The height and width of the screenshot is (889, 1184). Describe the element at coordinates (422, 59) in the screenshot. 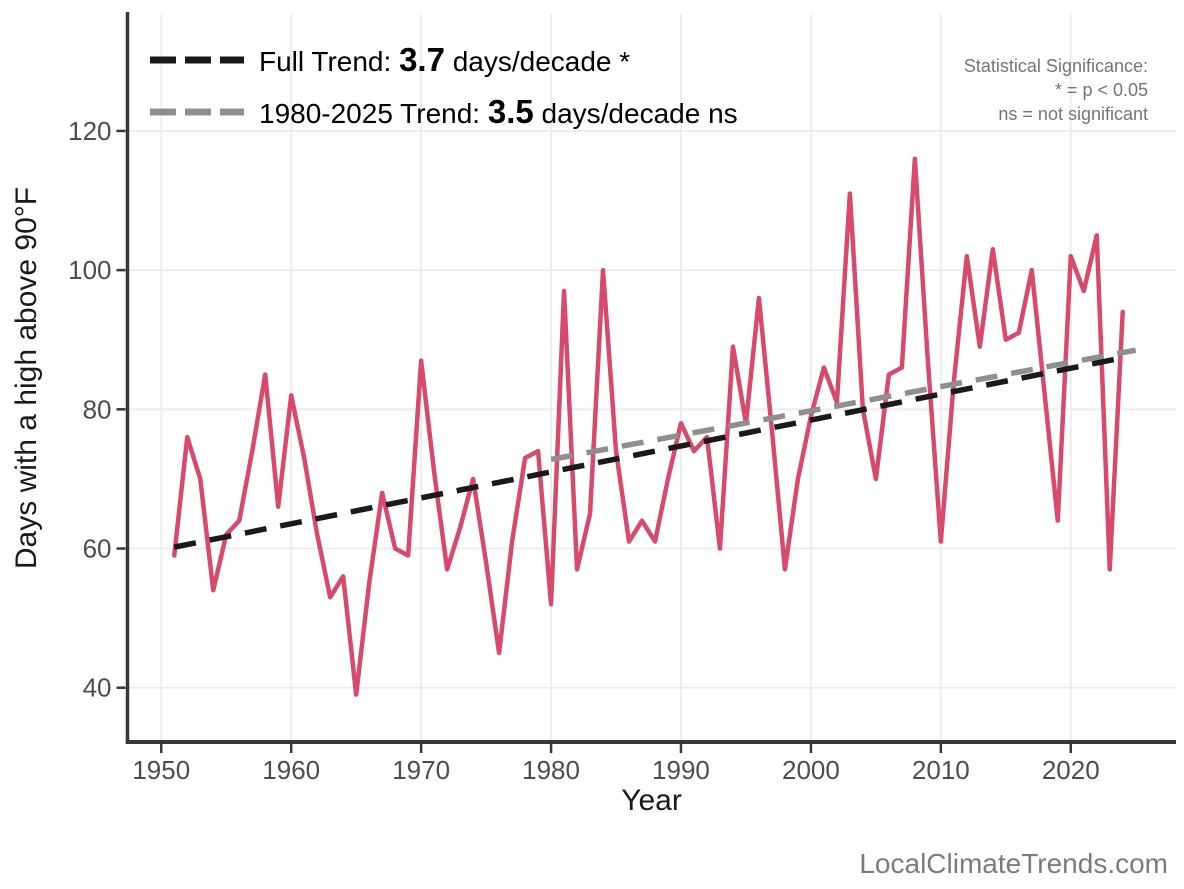

I see `full-trend-slope-value: 3.7` at that location.